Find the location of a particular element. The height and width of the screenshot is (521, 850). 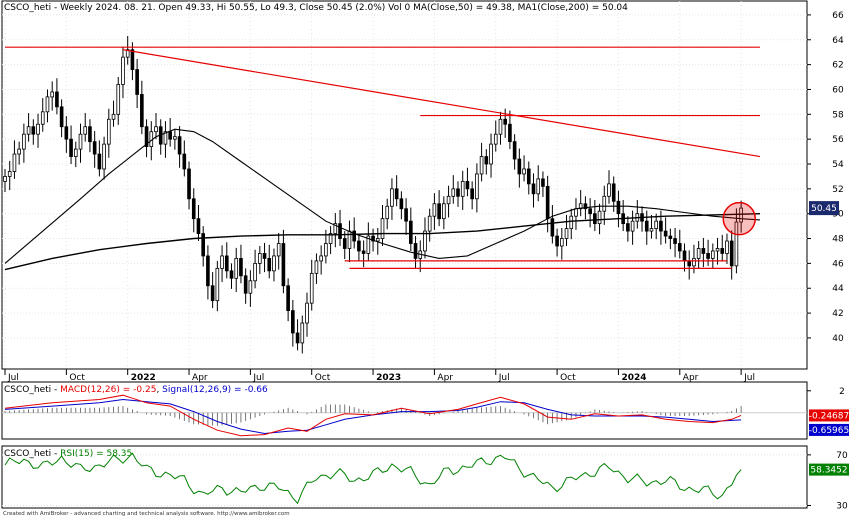

y-tick-label: 42 is located at coordinates (837, 314).